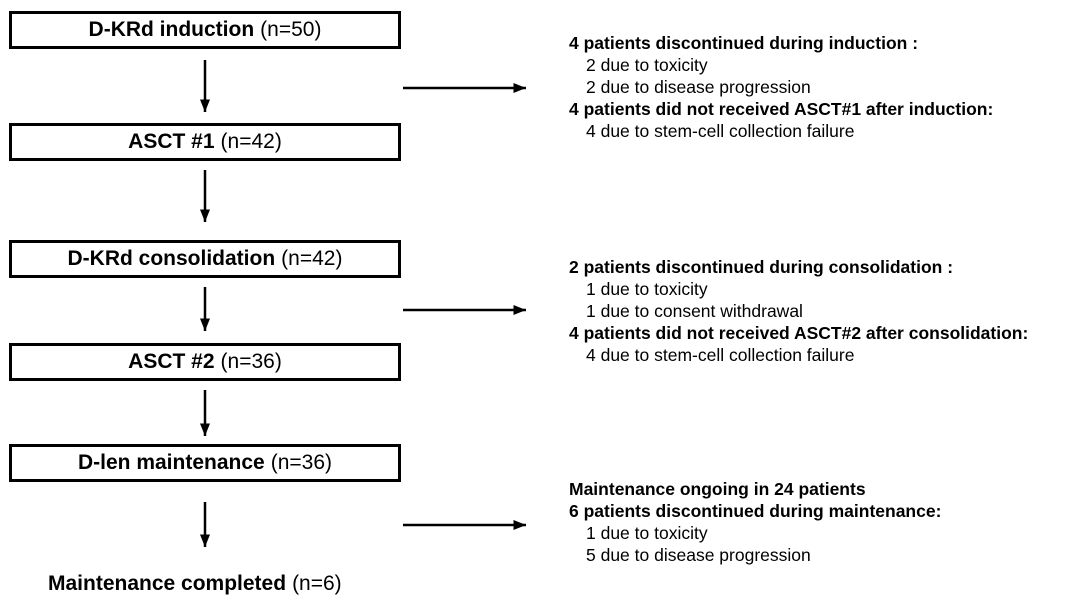 The width and height of the screenshot is (1080, 605). I want to click on annotation-line: 2 due to toxicity, so click(647, 65).